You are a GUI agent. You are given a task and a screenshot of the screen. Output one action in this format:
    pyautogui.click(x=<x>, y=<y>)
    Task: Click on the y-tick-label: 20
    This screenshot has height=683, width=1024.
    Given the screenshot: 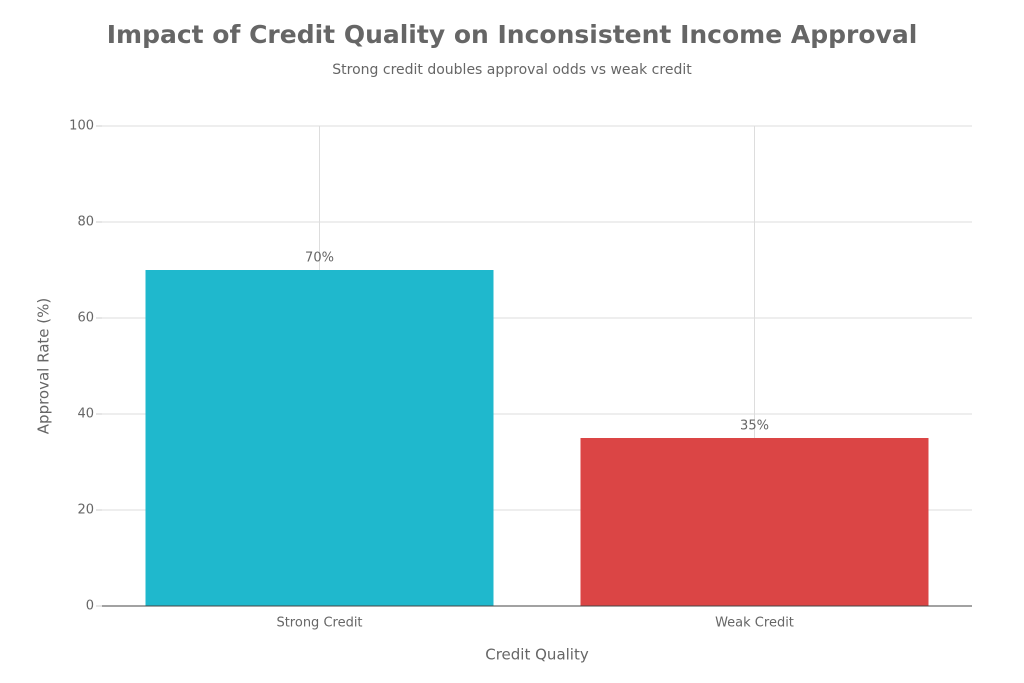 What is the action you would take?
    pyautogui.click(x=85, y=510)
    